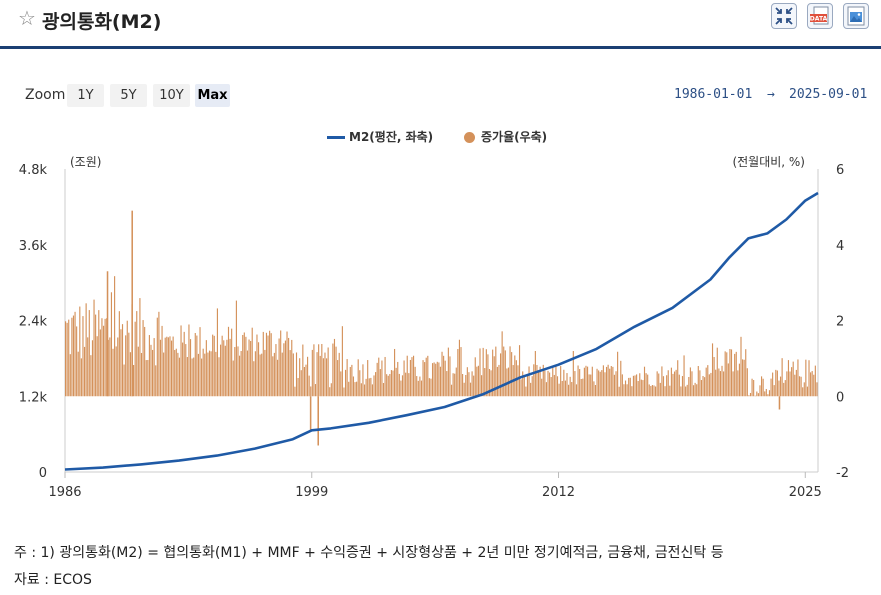 This screenshot has height=595, width=881. Describe the element at coordinates (840, 397) in the screenshot. I see `right-axis-tick-label: 0` at that location.